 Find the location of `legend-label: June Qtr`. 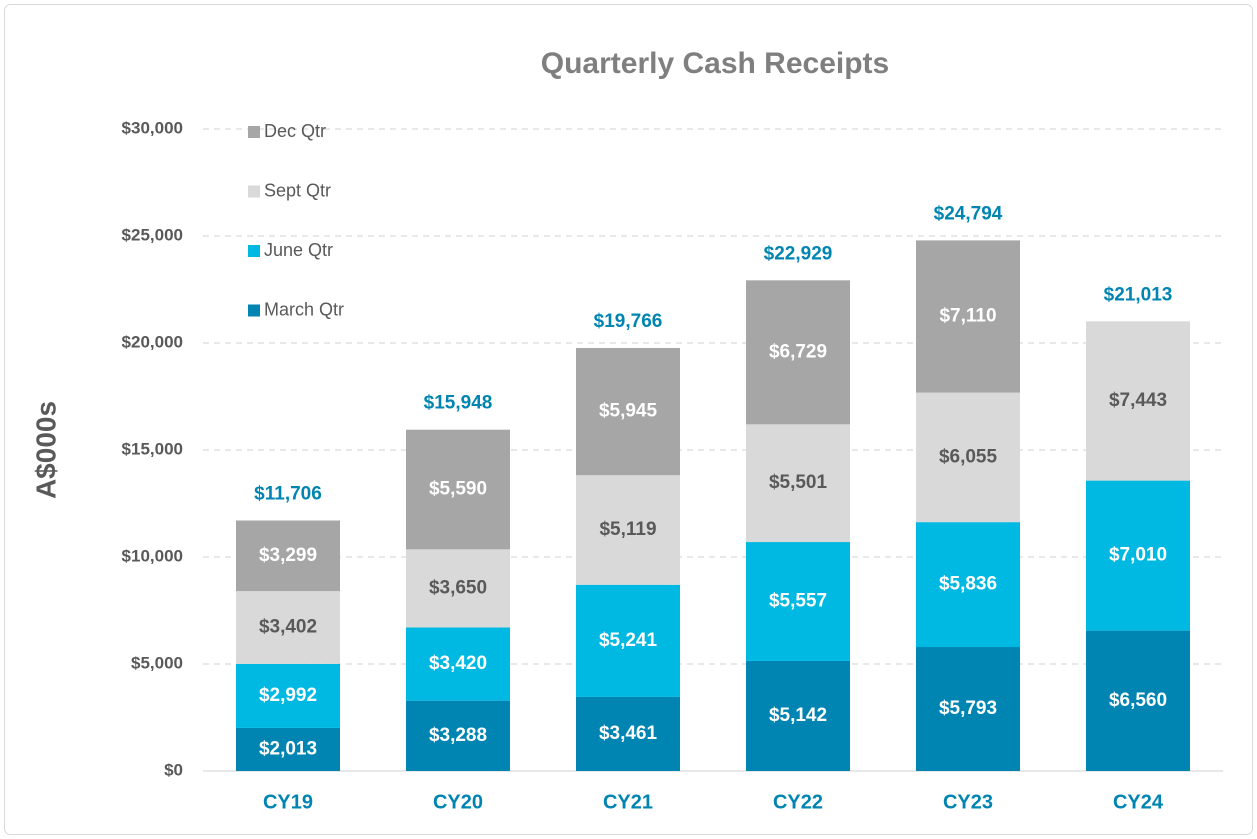

legend-label: June Qtr is located at coordinates (298, 250).